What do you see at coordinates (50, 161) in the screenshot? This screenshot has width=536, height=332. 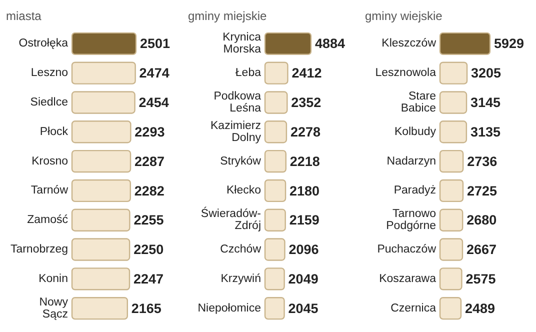 I see `y-tick-label: Krosno` at bounding box center [50, 161].